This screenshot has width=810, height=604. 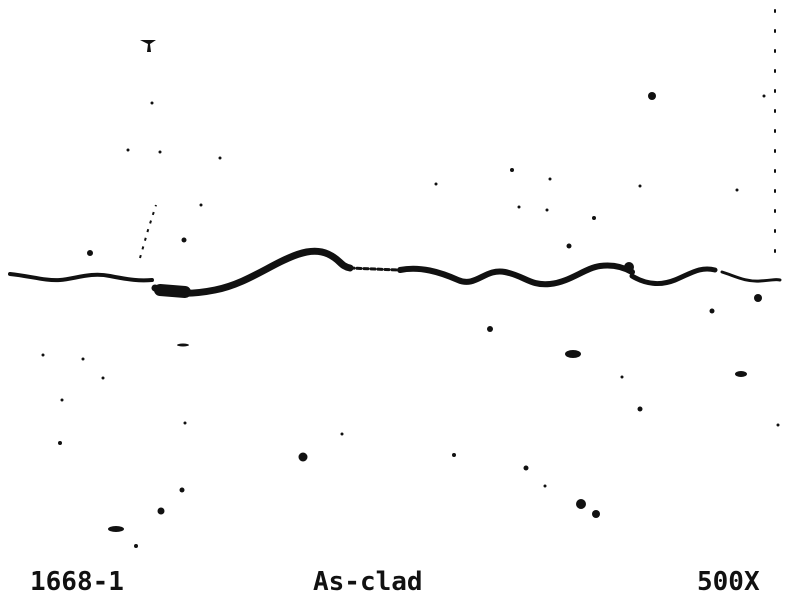 What do you see at coordinates (368, 582) in the screenshot?
I see `condition-label: As-clad` at bounding box center [368, 582].